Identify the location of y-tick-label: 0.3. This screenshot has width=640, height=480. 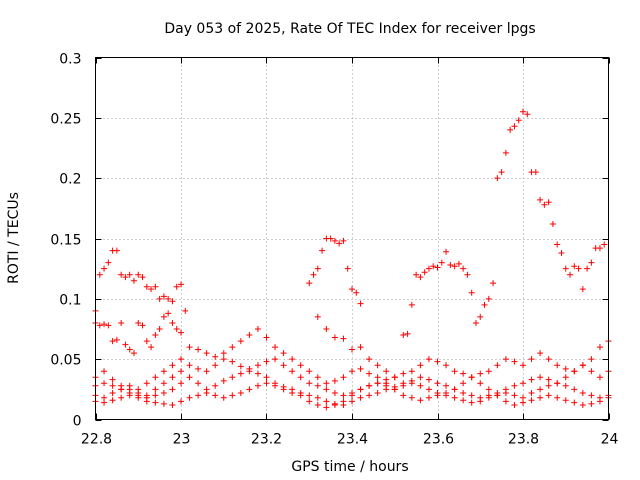
(70, 60).